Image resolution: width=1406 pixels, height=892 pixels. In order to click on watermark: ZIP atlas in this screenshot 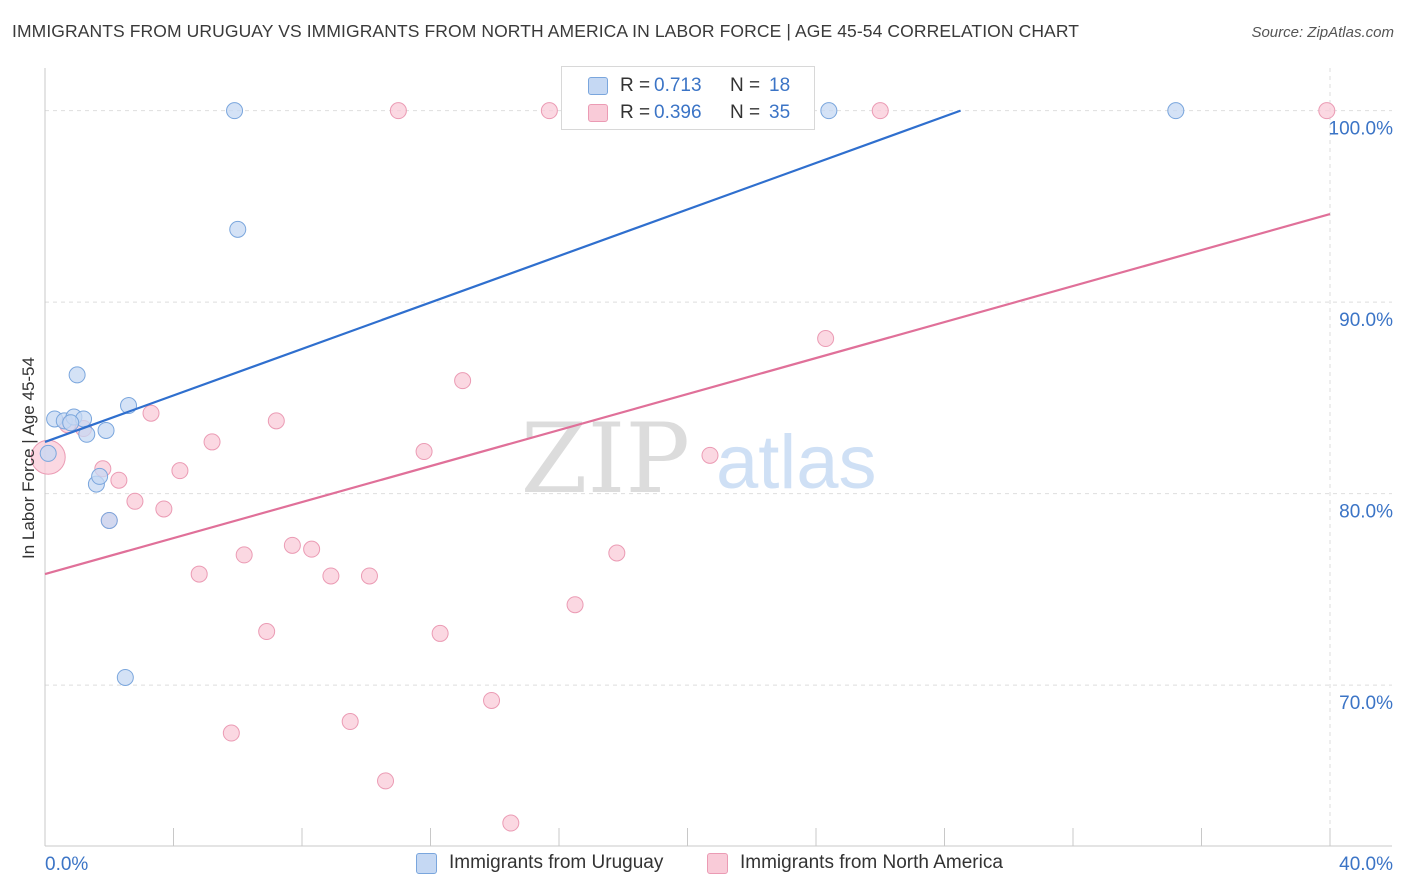, I will do `click(699, 459)`.